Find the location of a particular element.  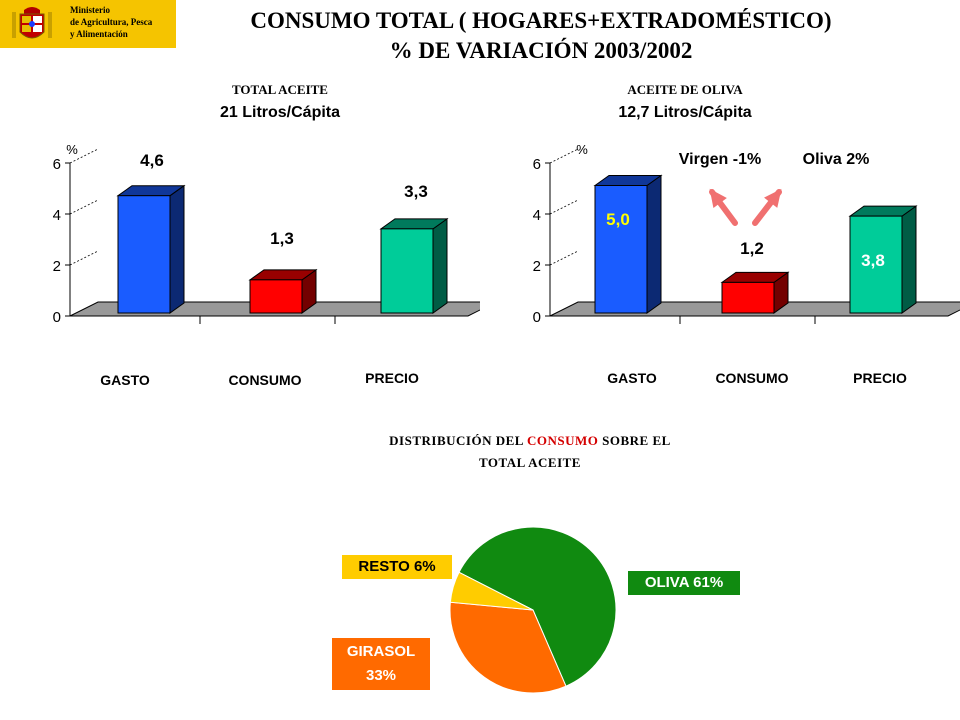

value-label-consumo: 1,2 is located at coordinates (752, 248).